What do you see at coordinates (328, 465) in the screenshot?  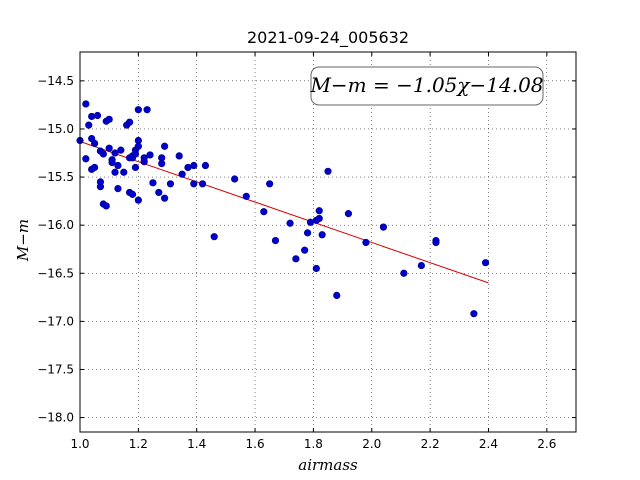 I see `x-axis-label: airmass` at bounding box center [328, 465].